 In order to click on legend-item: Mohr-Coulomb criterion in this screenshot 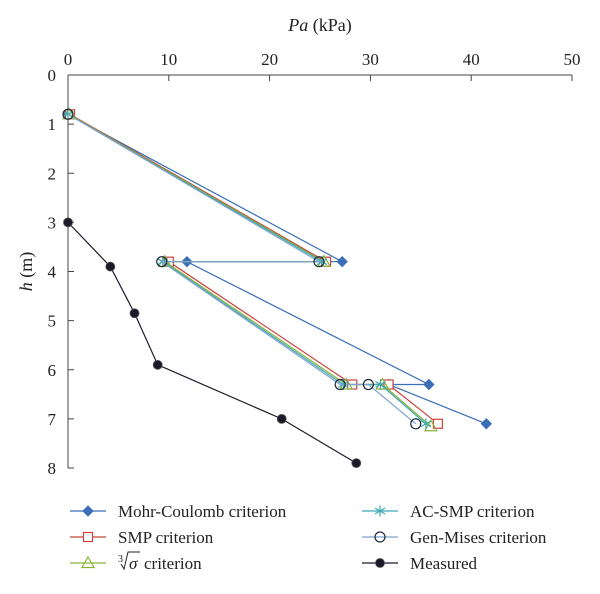, I will do `click(178, 511)`.